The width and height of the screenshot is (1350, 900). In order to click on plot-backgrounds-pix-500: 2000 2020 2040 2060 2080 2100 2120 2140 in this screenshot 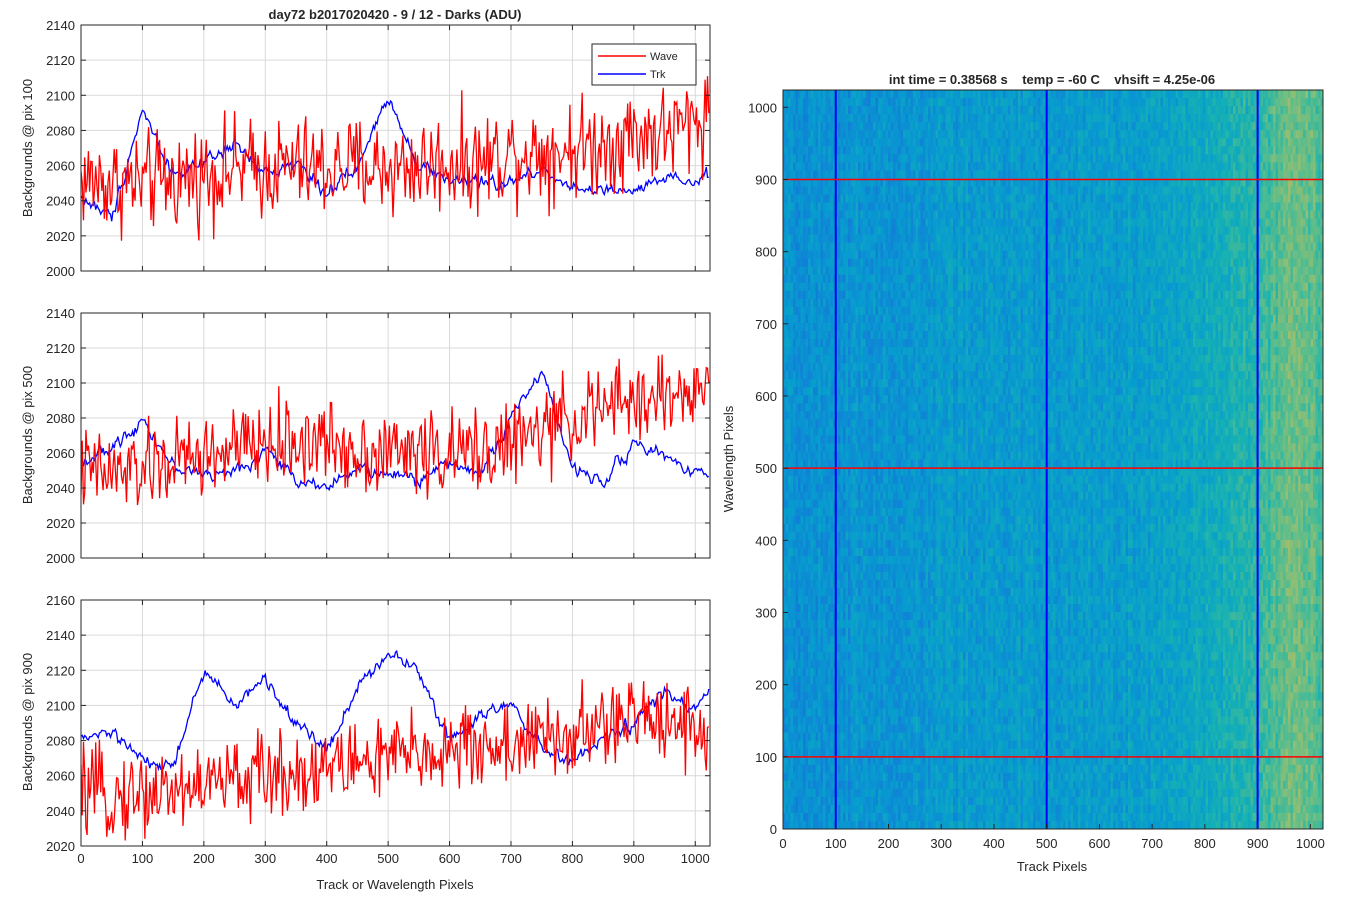, I will do `click(378, 436)`.